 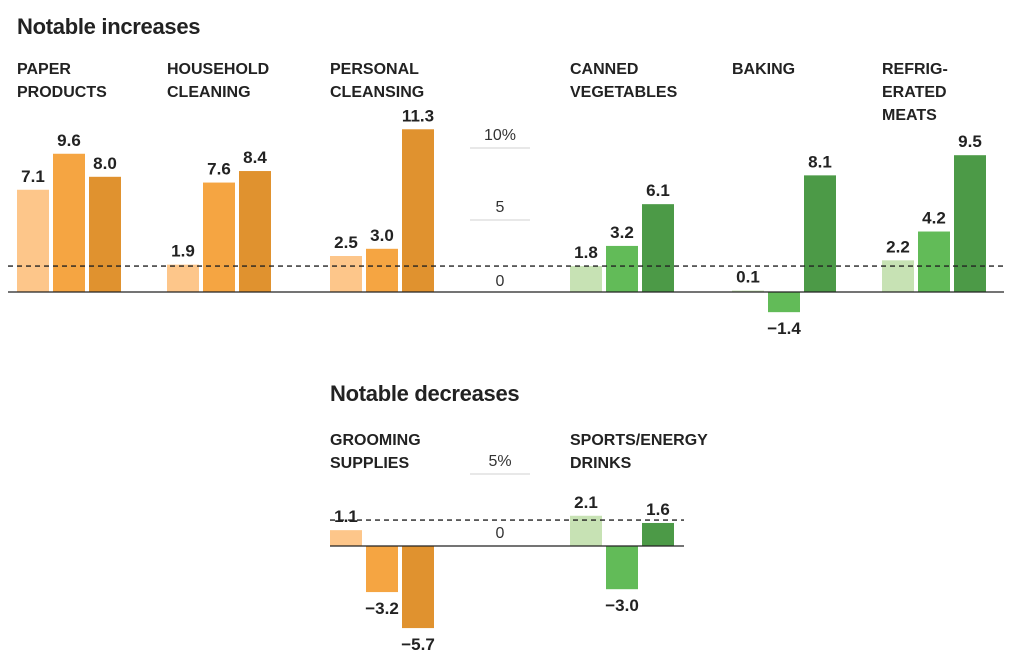 I want to click on data-label: 8.4, so click(x=255, y=157).